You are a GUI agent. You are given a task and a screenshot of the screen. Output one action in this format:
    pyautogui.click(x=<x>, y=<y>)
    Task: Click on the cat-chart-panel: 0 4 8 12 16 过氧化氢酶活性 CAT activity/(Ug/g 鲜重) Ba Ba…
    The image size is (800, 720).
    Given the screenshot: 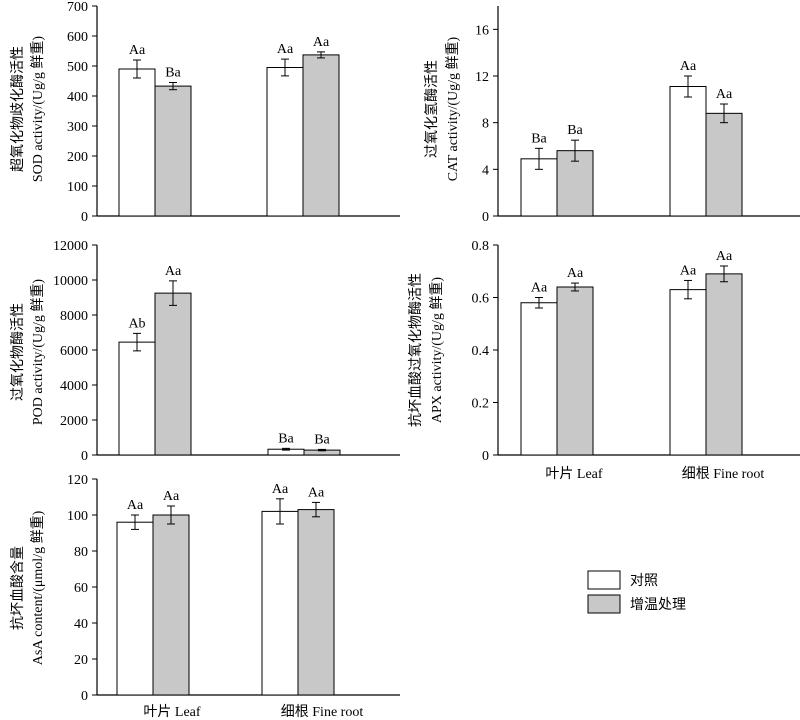 What is the action you would take?
    pyautogui.click(x=612, y=115)
    